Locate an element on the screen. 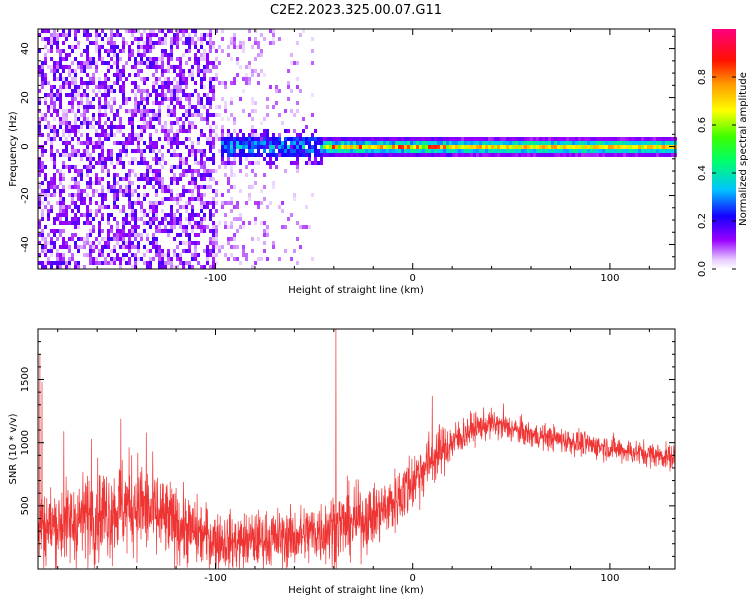 This screenshot has height=600, width=750. spectrogram-xlabel: Height of straight line (km) is located at coordinates (356, 290).